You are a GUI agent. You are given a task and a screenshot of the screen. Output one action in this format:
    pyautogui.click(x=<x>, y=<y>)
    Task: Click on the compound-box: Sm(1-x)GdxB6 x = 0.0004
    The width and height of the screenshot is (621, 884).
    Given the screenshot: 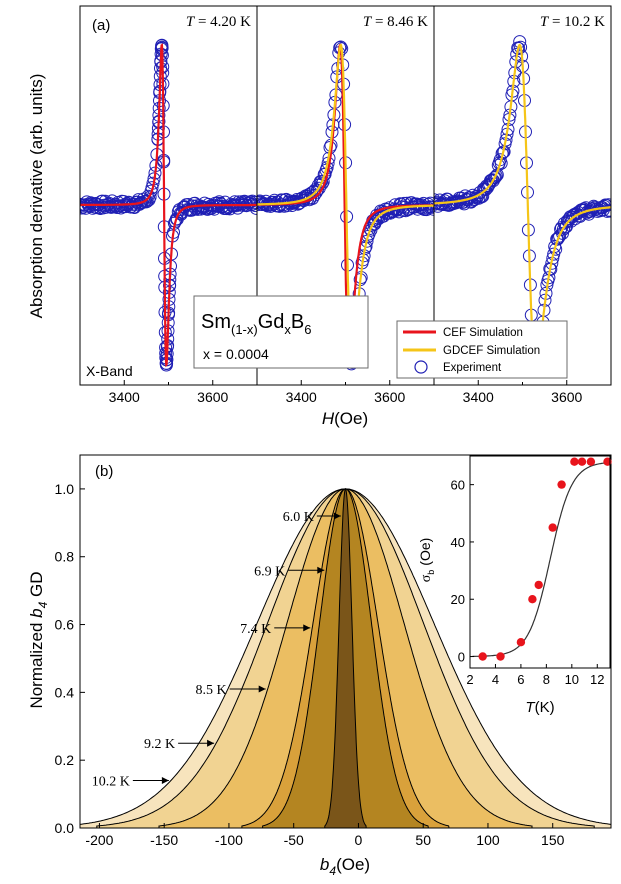 What is the action you would take?
    pyautogui.click(x=281, y=332)
    